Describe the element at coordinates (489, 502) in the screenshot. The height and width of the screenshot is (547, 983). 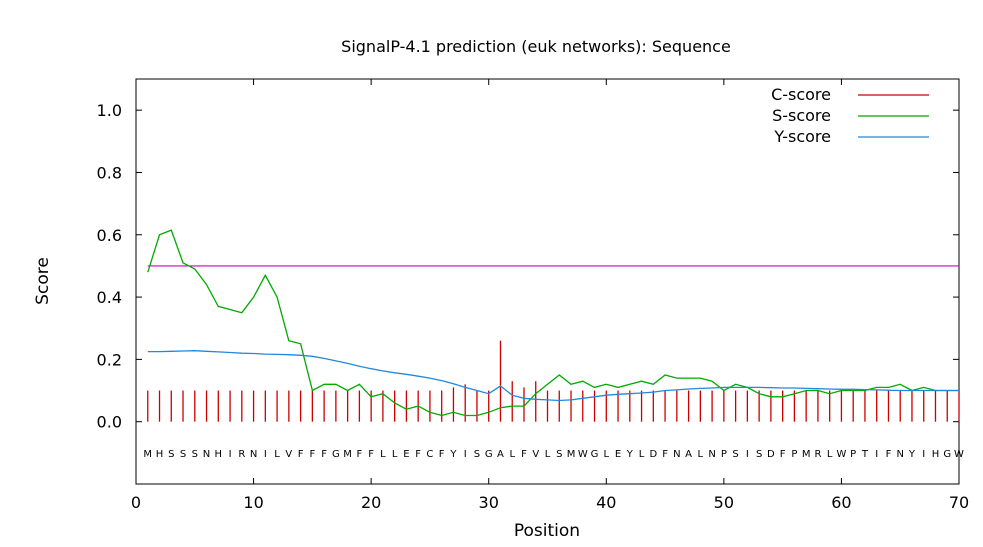
I see `x-tick-label: 30` at that location.